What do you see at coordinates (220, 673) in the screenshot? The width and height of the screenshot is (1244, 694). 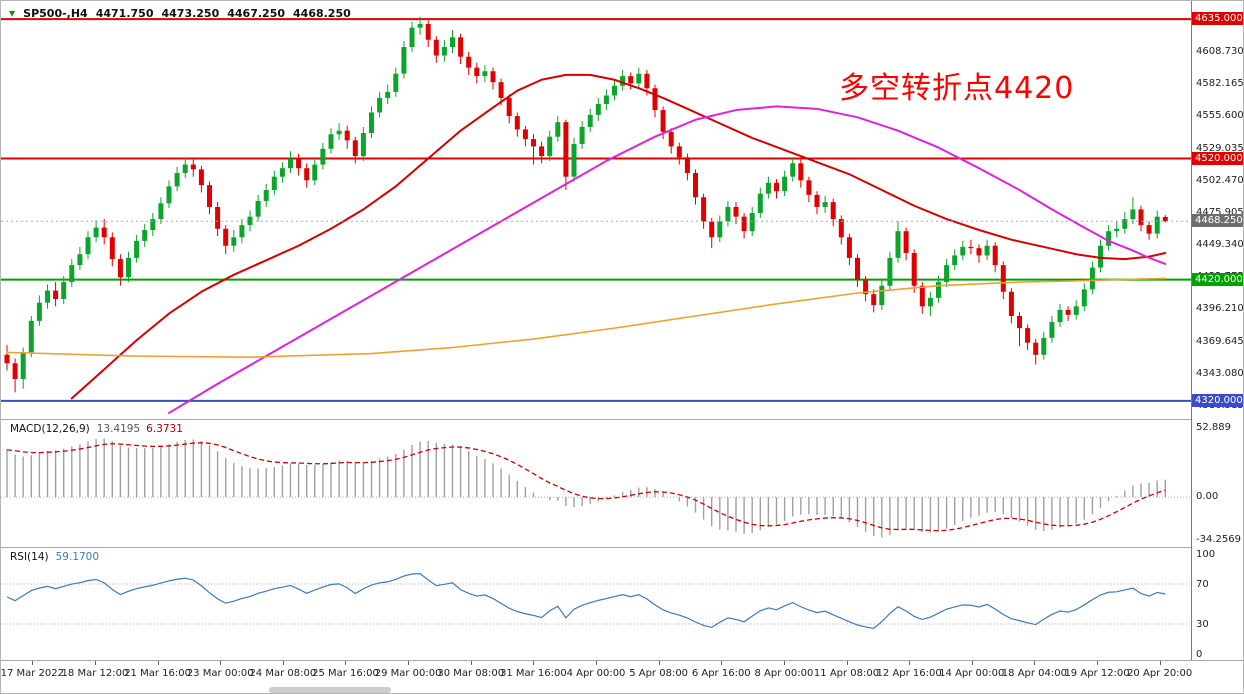 I see `time-tick-label: 23 Mar 00:00` at bounding box center [220, 673].